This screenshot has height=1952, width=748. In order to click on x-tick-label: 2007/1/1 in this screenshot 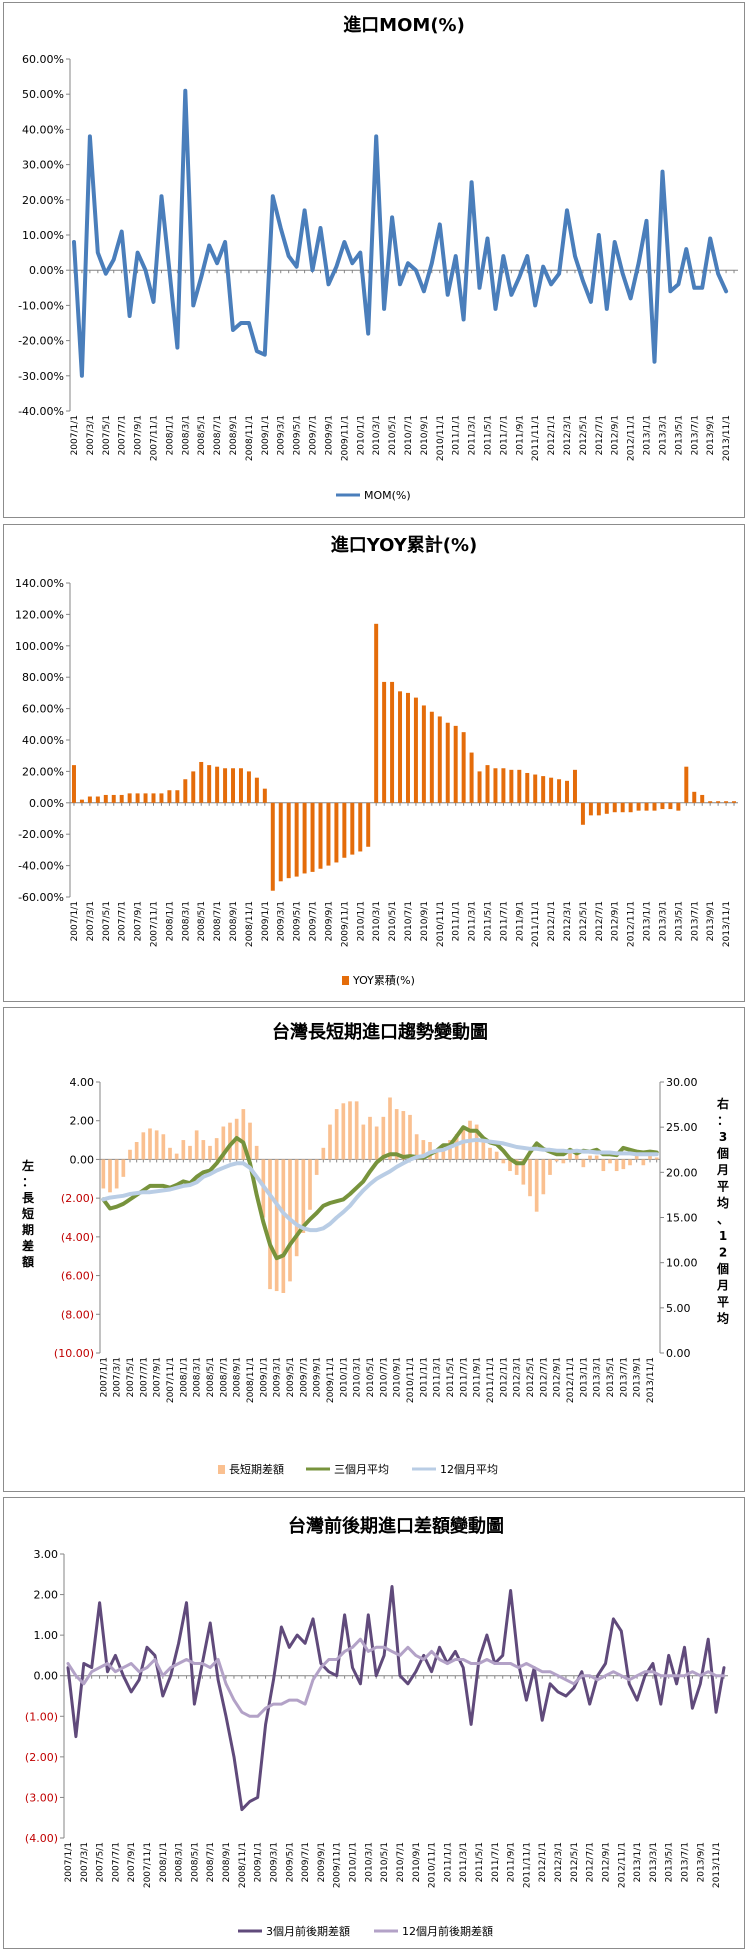, I will do `click(75, 435)`.